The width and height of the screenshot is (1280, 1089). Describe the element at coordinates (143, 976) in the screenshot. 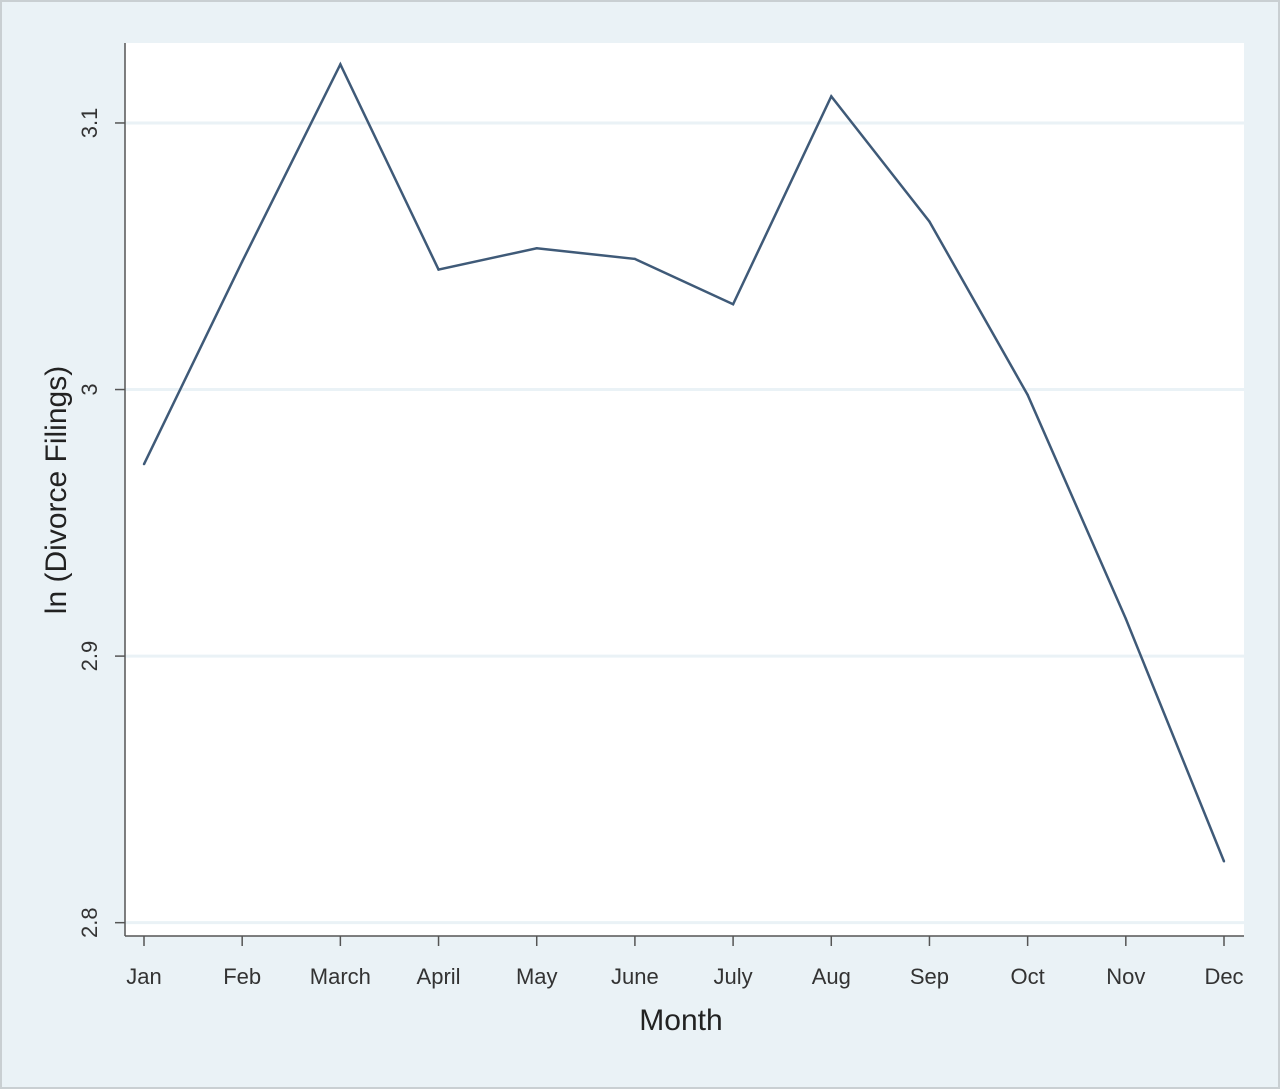

I see `x-tick-label: Jan` at that location.